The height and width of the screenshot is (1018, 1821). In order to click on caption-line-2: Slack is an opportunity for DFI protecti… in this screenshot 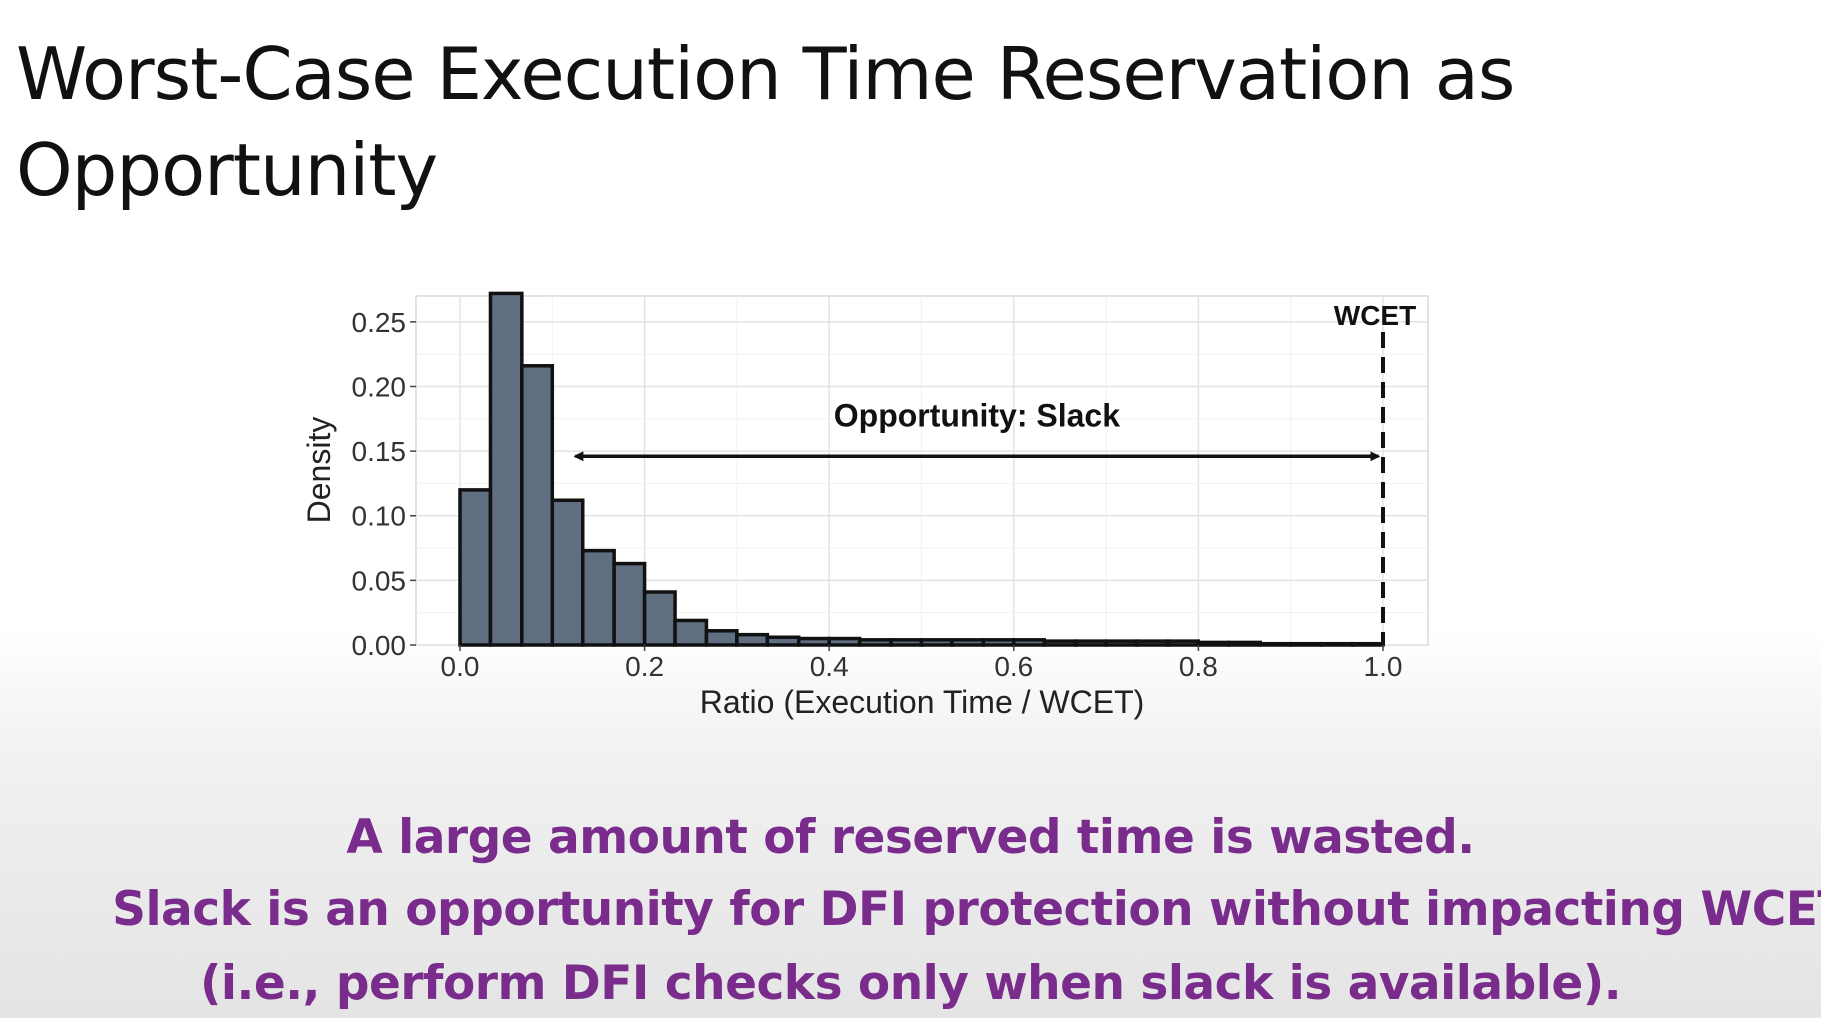, I will do `click(966, 909)`.